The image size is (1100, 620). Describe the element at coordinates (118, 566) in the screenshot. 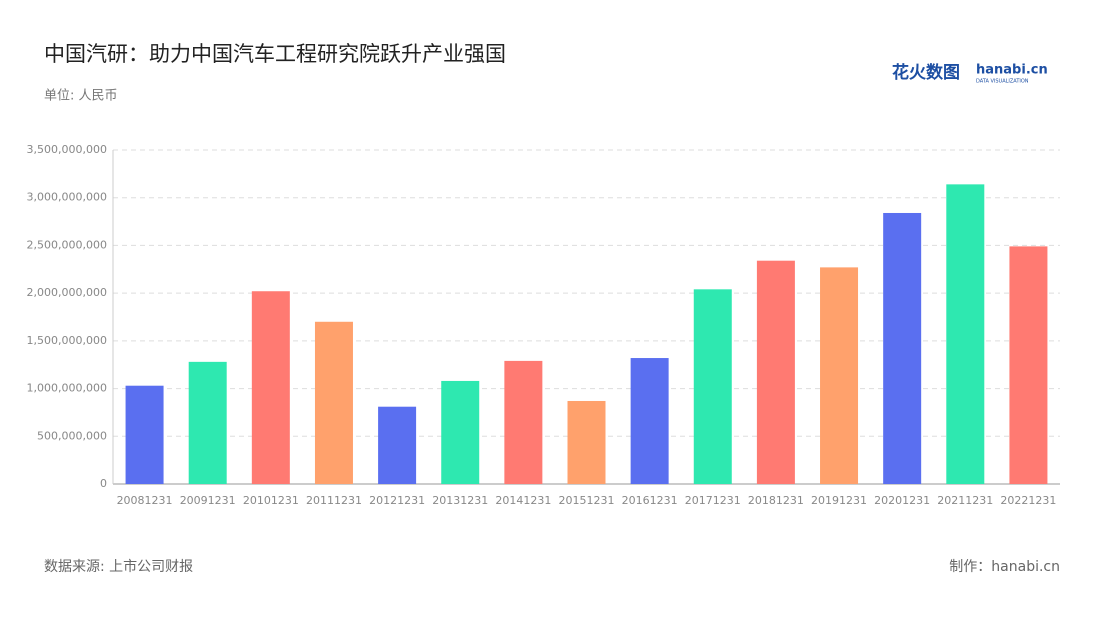

I see `source: 数据来源: 上市公司财报` at that location.